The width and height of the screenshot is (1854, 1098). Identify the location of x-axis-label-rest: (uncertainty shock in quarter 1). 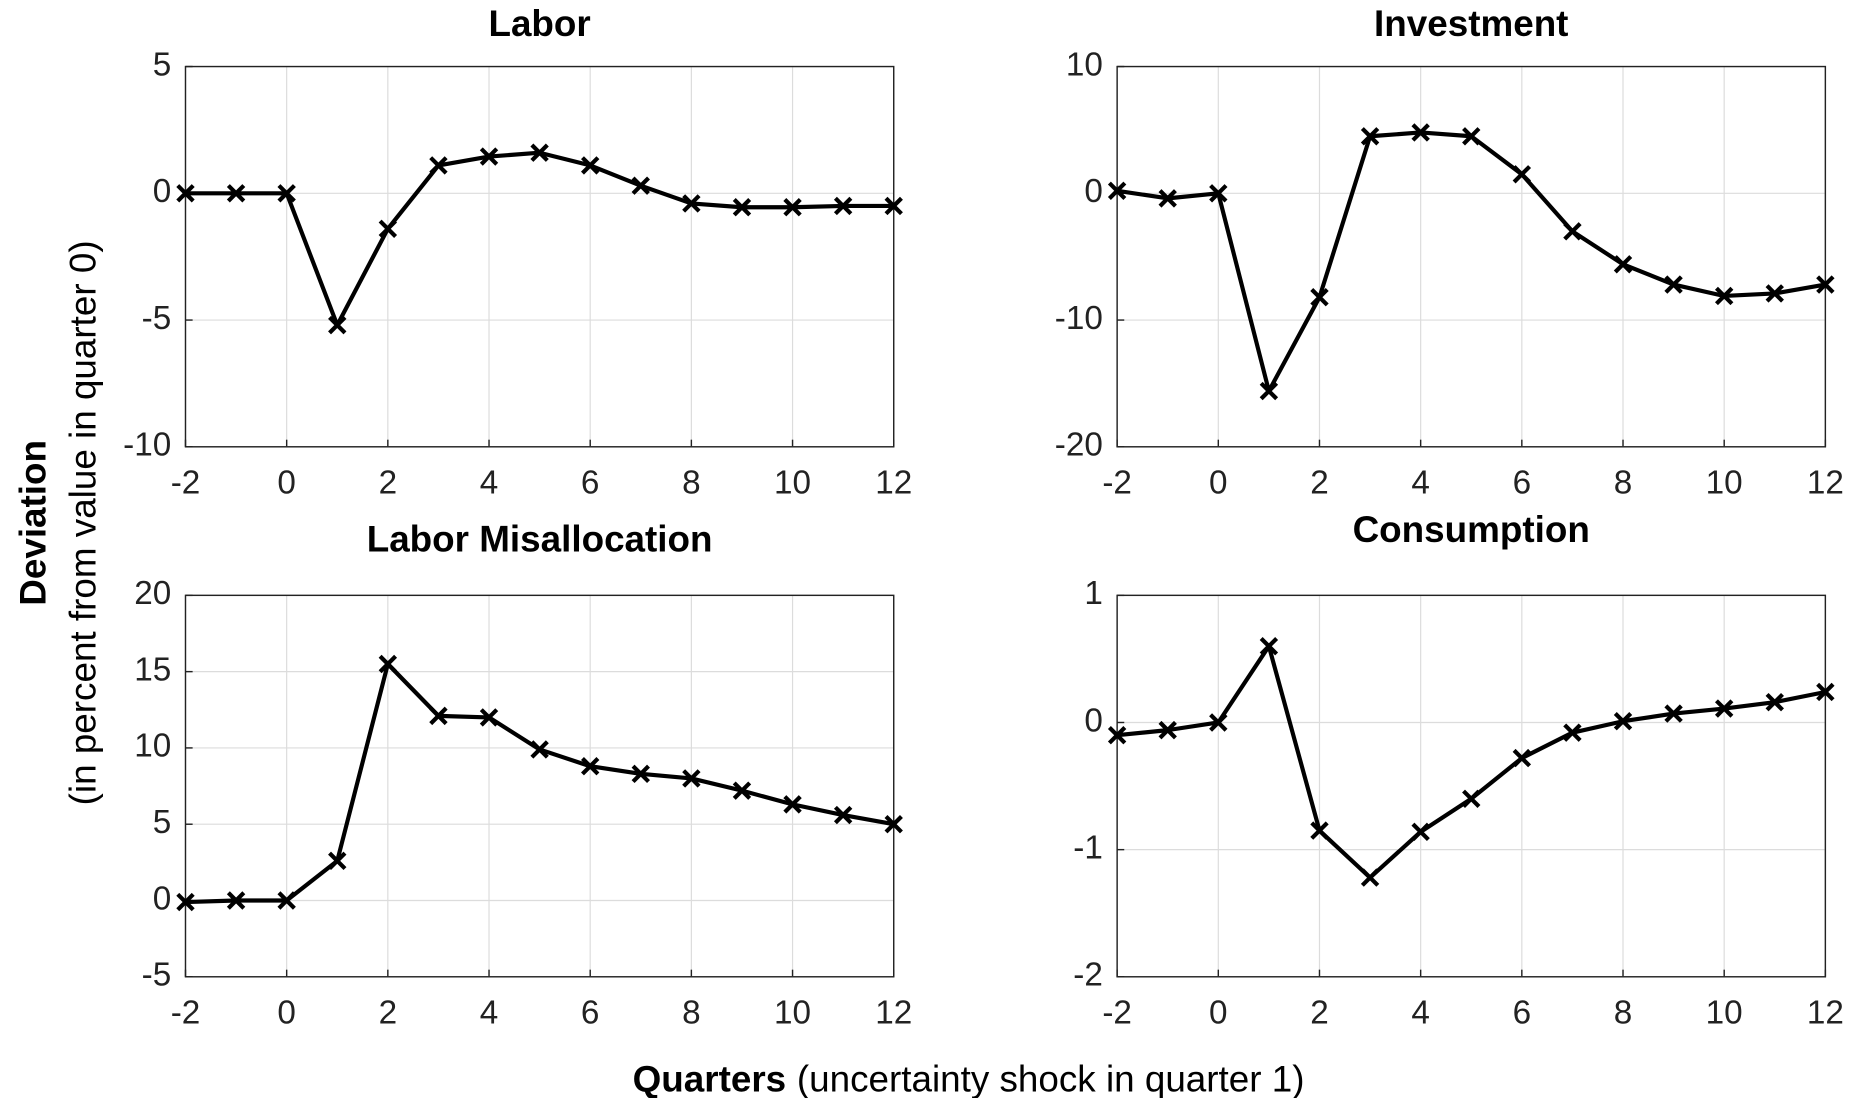
(1051, 1078).